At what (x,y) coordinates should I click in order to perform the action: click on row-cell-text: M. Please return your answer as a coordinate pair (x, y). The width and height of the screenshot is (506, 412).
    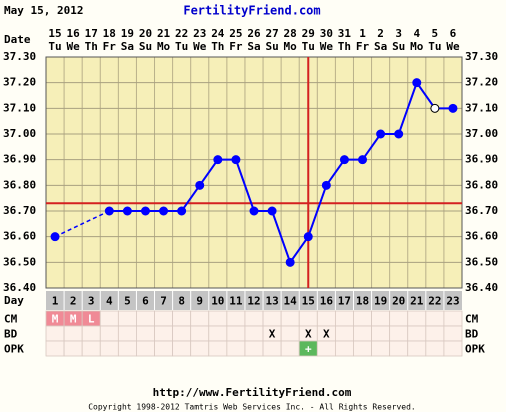
    Looking at the image, I should click on (55, 319).